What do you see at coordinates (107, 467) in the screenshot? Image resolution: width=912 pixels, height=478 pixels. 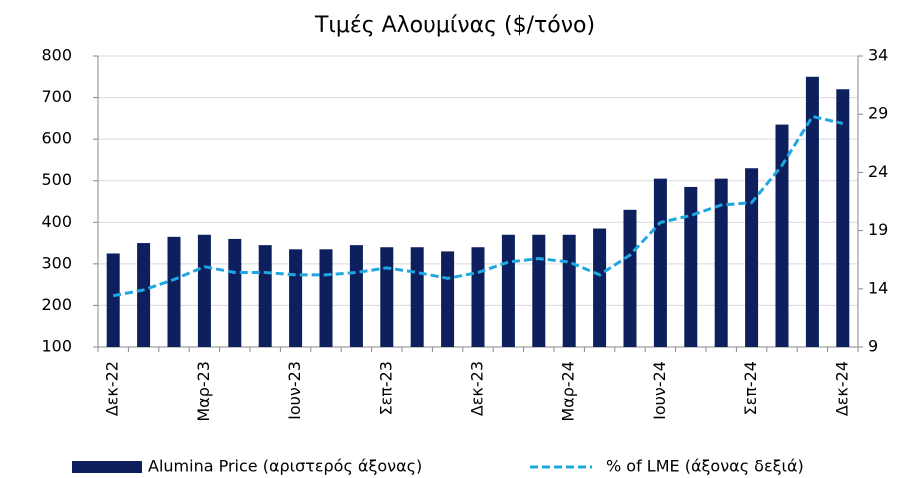 I see `legend-swatch` at bounding box center [107, 467].